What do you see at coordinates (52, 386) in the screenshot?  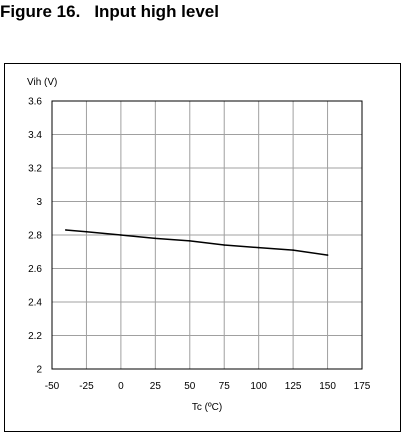 I see `x-tick-label: -50` at bounding box center [52, 386].